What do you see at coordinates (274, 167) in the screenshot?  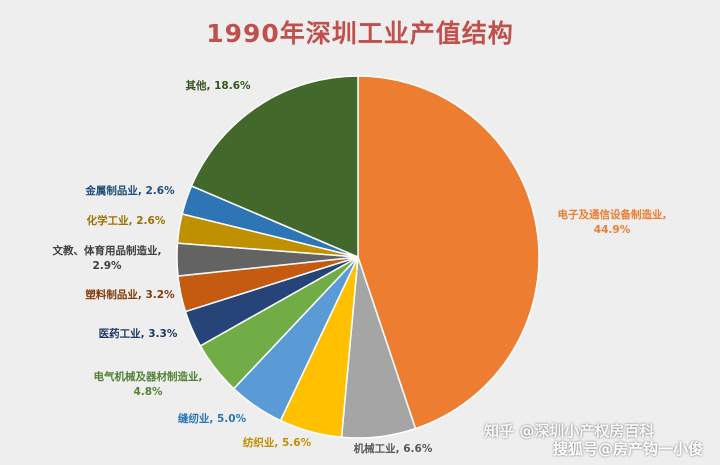 I see `pie-slice` at bounding box center [274, 167].